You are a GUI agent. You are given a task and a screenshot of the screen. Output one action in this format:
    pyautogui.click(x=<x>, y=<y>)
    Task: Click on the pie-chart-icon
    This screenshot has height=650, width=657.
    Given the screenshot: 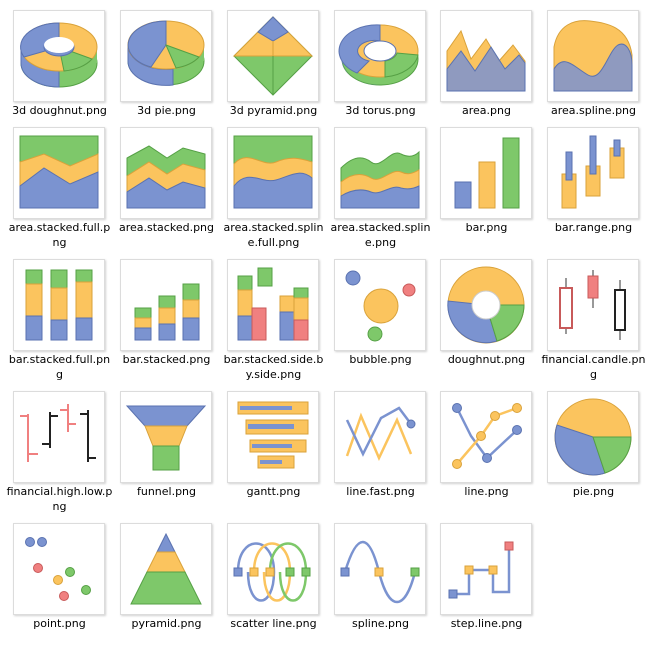 What is the action you would take?
    pyautogui.click(x=593, y=437)
    